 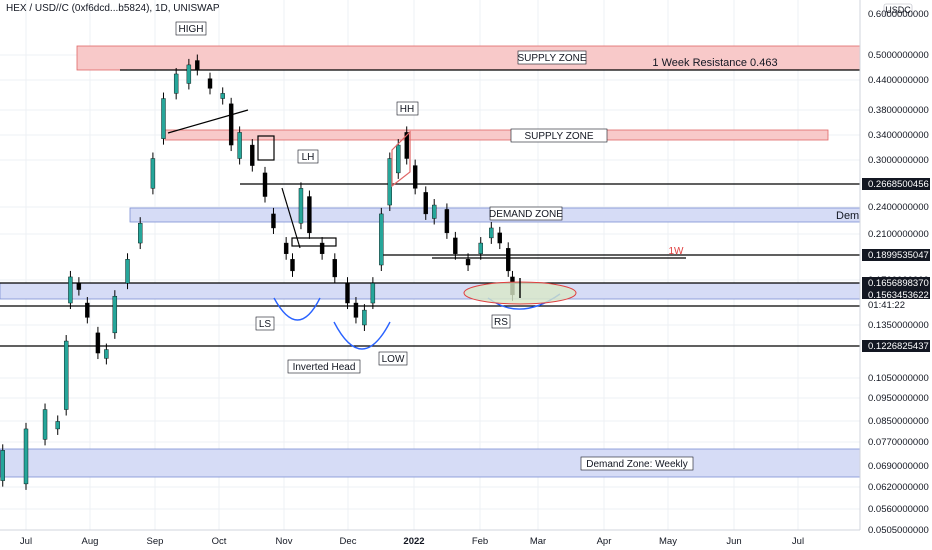 What do you see at coordinates (733, 541) in the screenshot?
I see `time-tick-label: Jun` at bounding box center [733, 541].